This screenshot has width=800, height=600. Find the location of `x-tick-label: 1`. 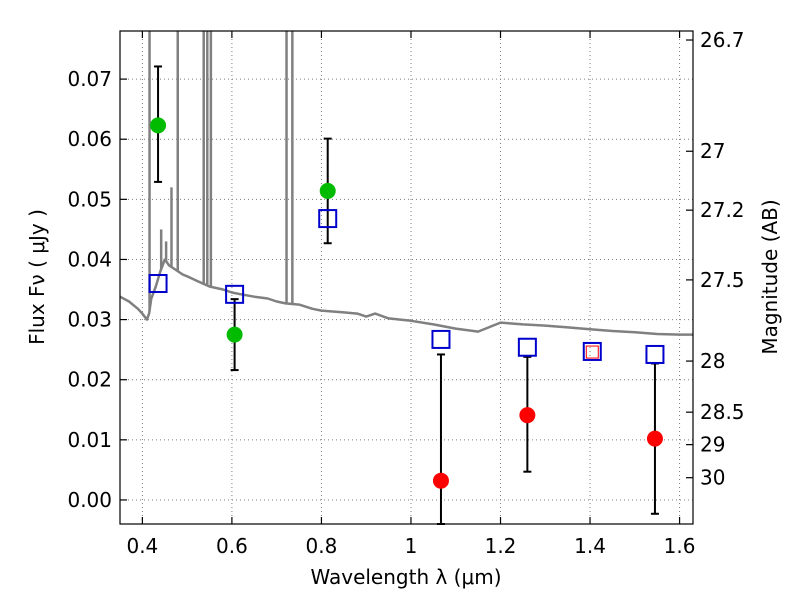

x-tick-label: 1 is located at coordinates (411, 546).